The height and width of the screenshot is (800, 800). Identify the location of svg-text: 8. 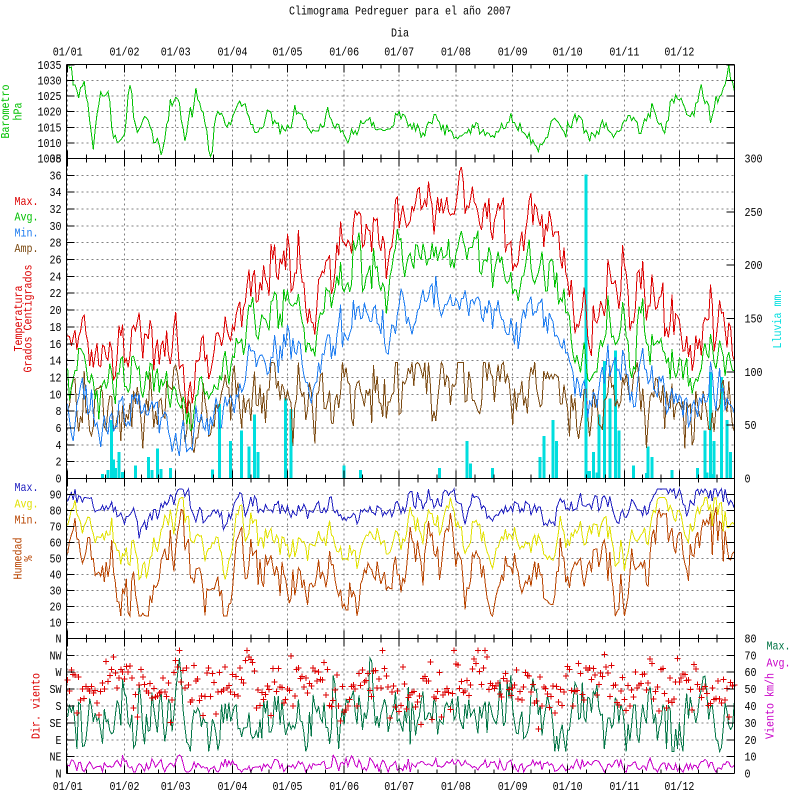
(59, 412).